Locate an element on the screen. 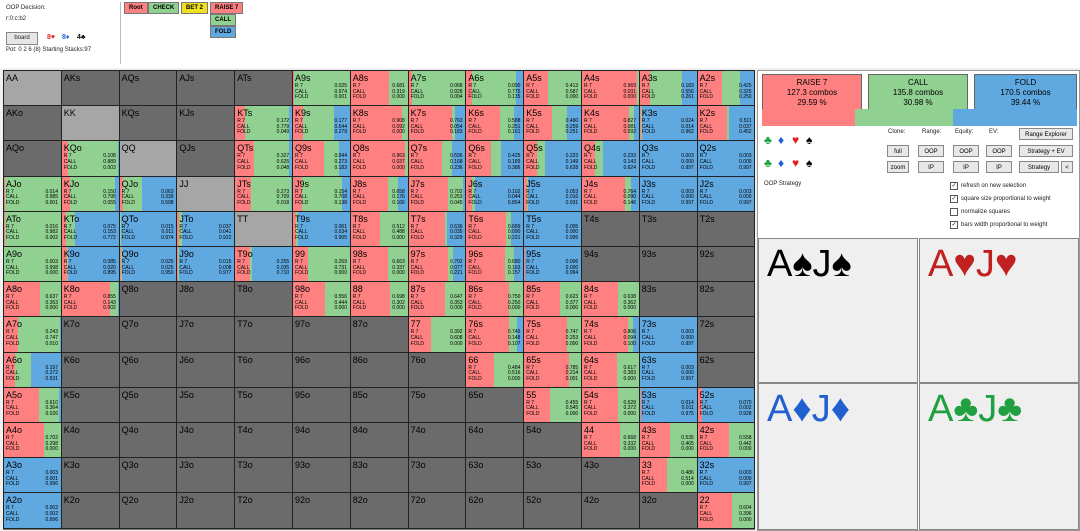 This screenshot has height=531, width=1080. ev-ip-button: IP is located at coordinates (999, 167).